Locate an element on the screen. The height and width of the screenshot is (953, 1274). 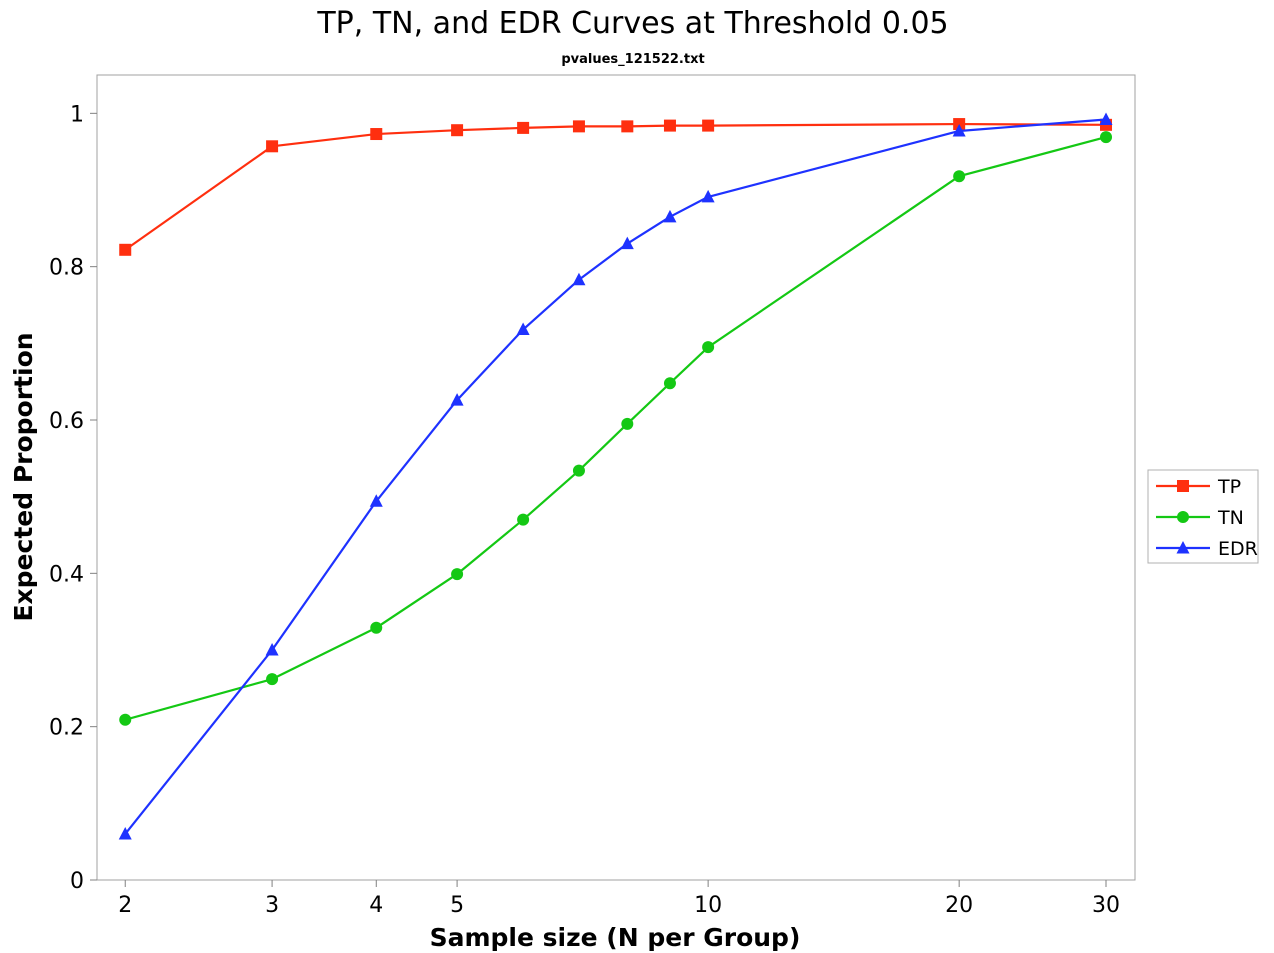
legend: TP TN EDR is located at coordinates (1203, 516).